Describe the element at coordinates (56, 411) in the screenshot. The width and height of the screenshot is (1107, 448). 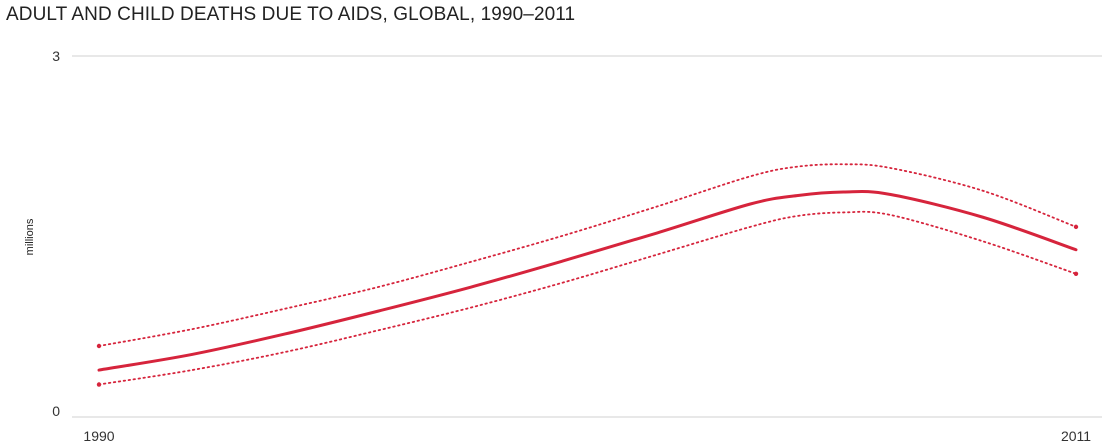
I see `y-tick-label-bottom: 0` at that location.